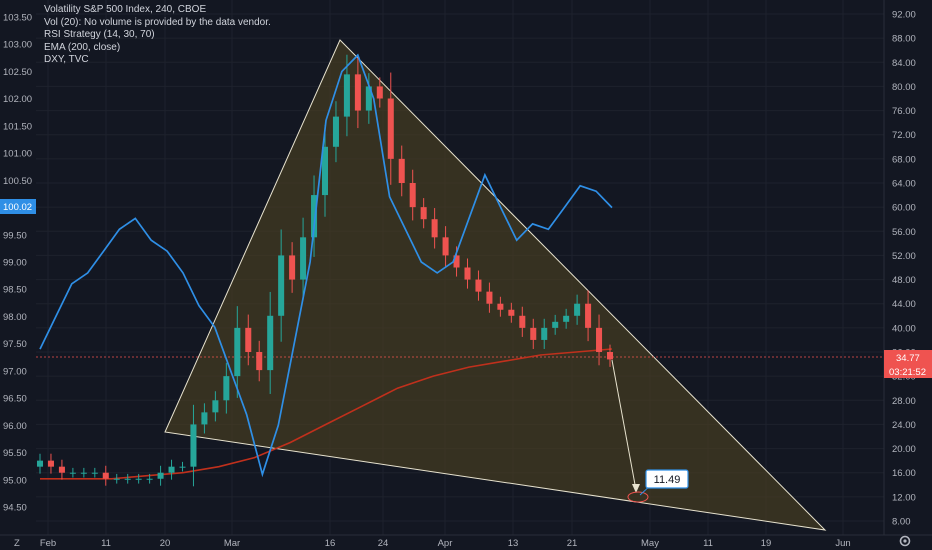  What do you see at coordinates (17, 45) in the screenshot?
I see `left-axis-tick-label: 103.00` at bounding box center [17, 45].